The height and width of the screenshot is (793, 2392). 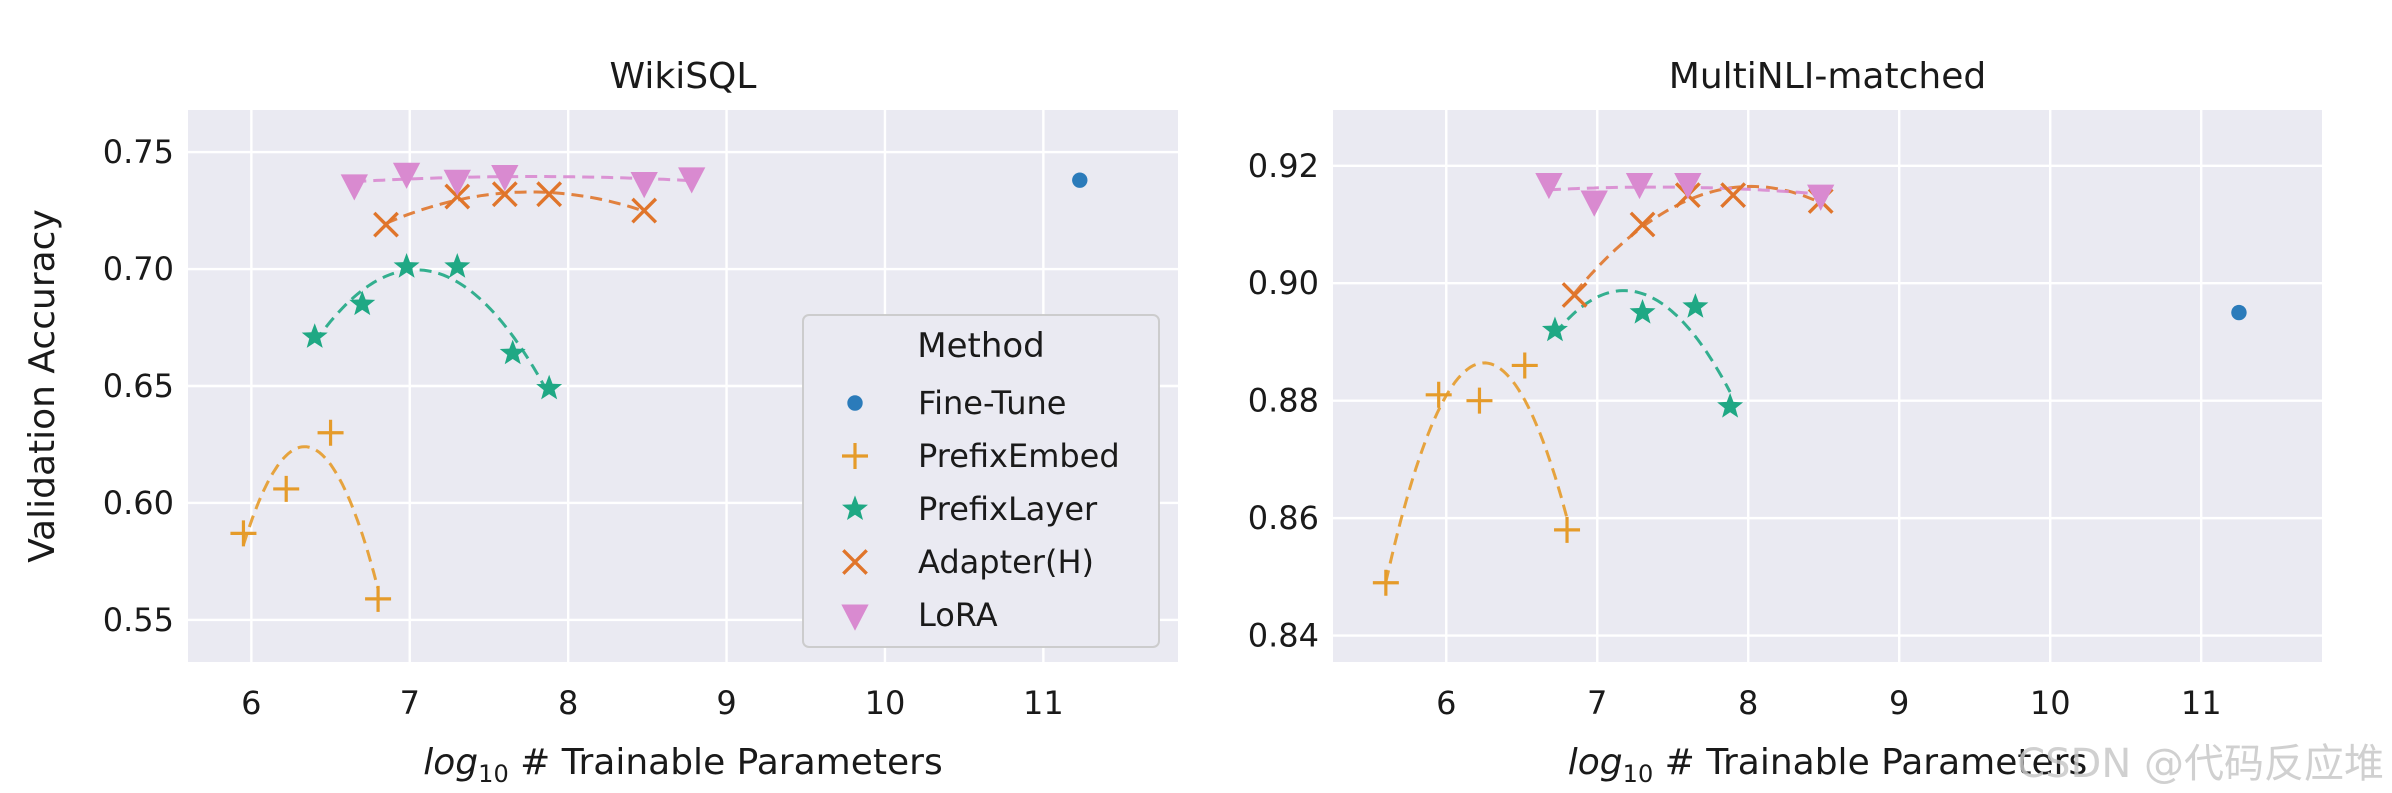 I want to click on chart-title: WikiSQL, so click(x=683, y=76).